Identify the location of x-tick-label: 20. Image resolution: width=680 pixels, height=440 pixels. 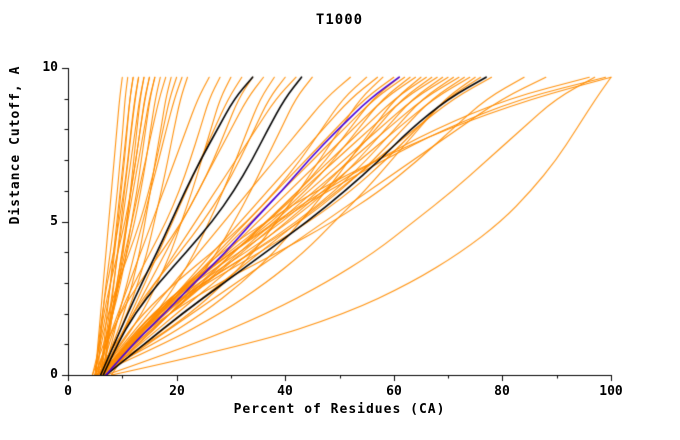
(177, 391).